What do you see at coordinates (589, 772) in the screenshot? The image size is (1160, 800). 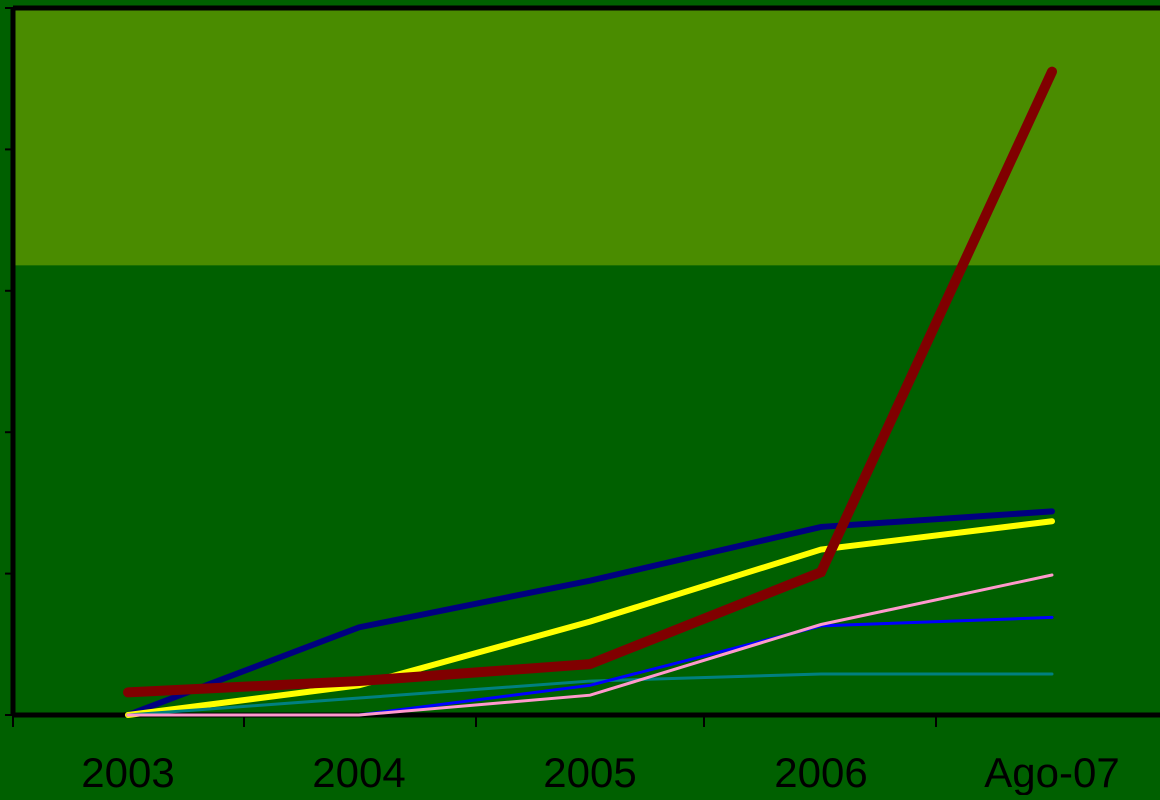 I see `x-tick-label: 2005` at bounding box center [589, 772].